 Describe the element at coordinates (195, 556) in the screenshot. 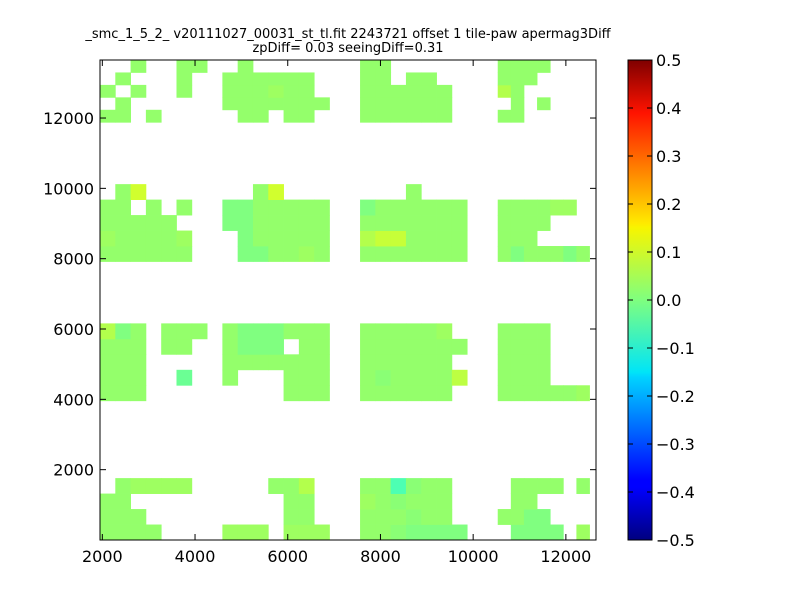

I see `x-tick-label: 4000` at that location.